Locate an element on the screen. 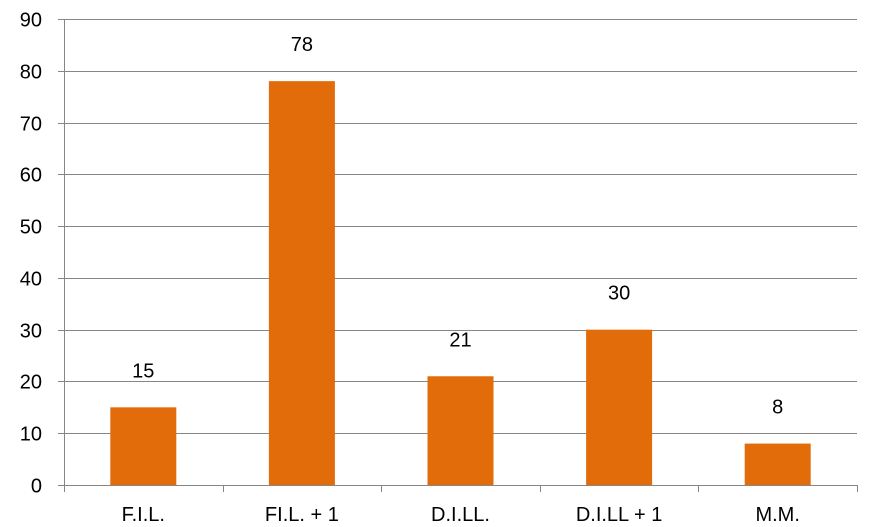 The height and width of the screenshot is (527, 877). y-tick-label: 40 is located at coordinates (31, 280).